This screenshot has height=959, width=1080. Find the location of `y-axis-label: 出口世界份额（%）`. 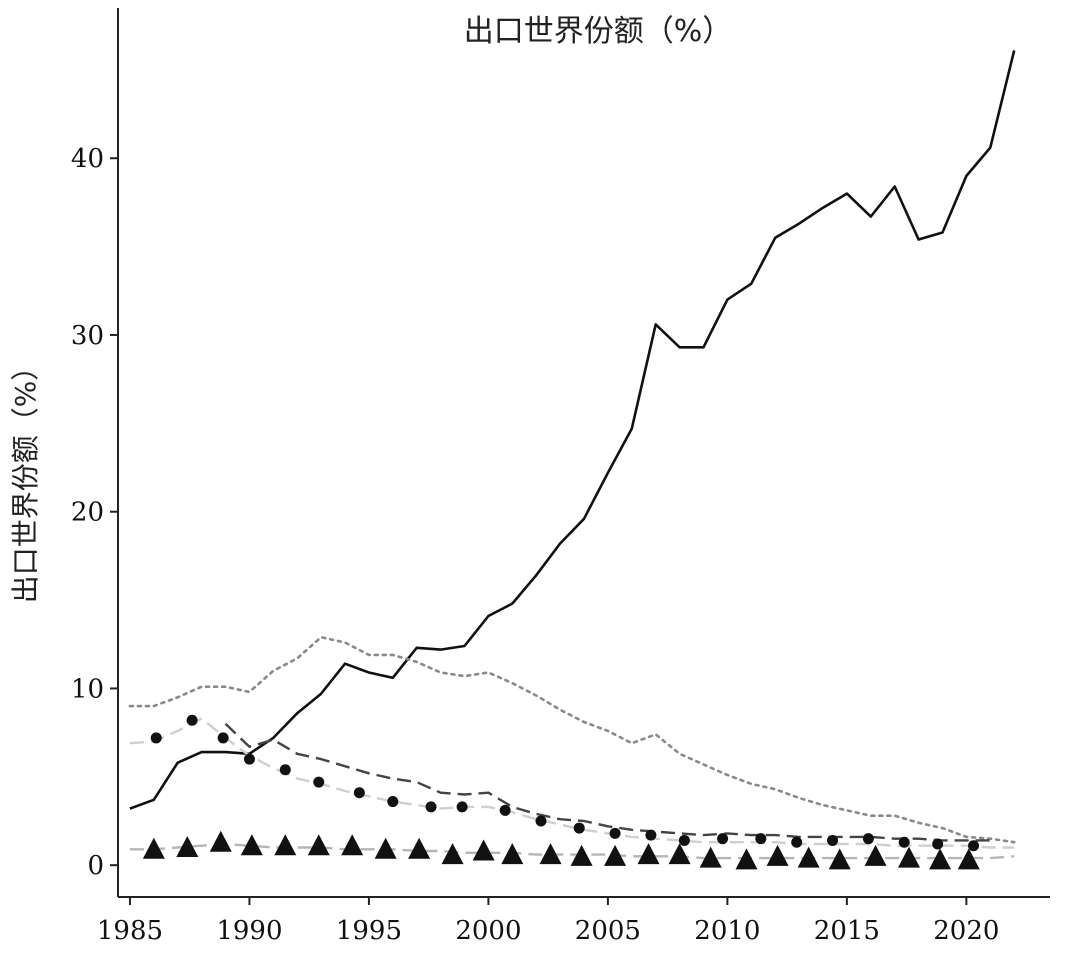

y-axis-label: 出口世界份额（%） is located at coordinates (25, 478).